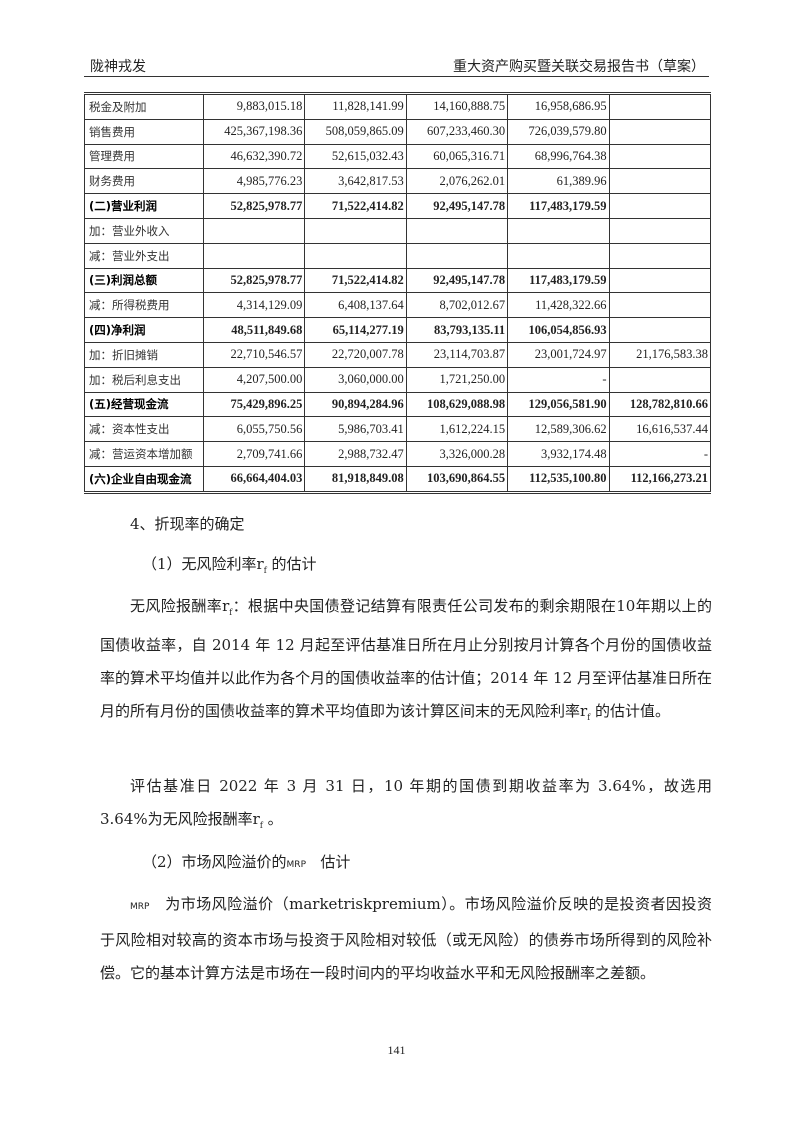  What do you see at coordinates (558, 156) in the screenshot?
I see `cell-value: 68,996,764.38` at bounding box center [558, 156].